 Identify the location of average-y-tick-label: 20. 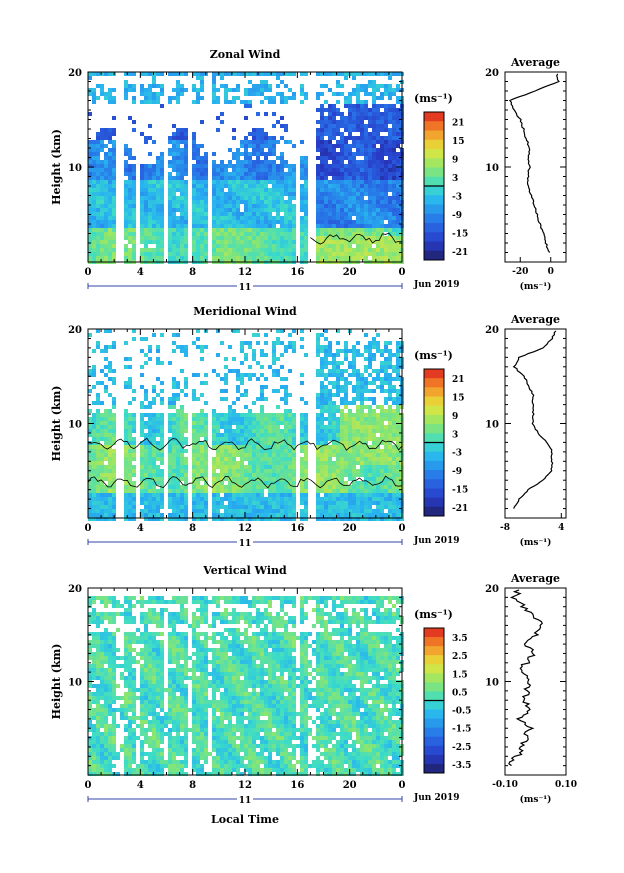
(492, 330).